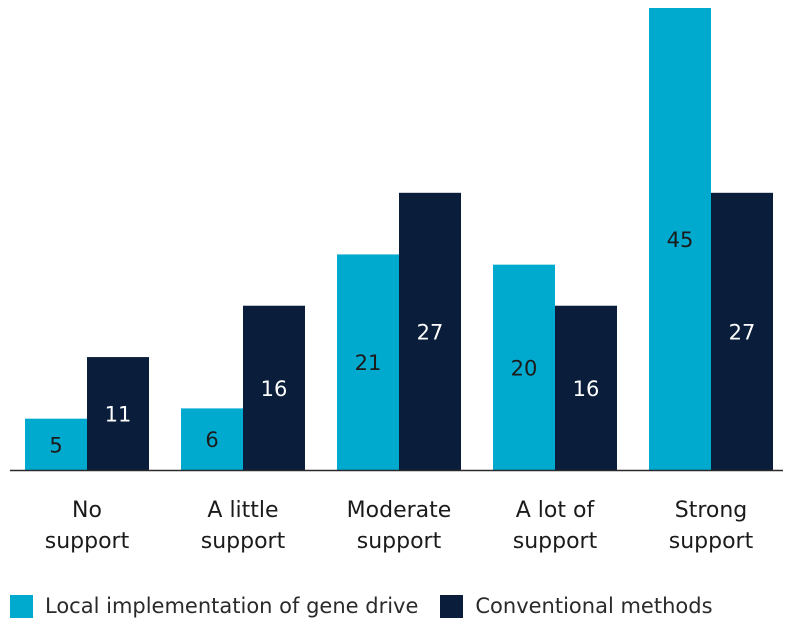 Image resolution: width=800 pixels, height=629 pixels. I want to click on value-label-local-implementation-of-gene-drive-a-little-support: 6, so click(211, 440).